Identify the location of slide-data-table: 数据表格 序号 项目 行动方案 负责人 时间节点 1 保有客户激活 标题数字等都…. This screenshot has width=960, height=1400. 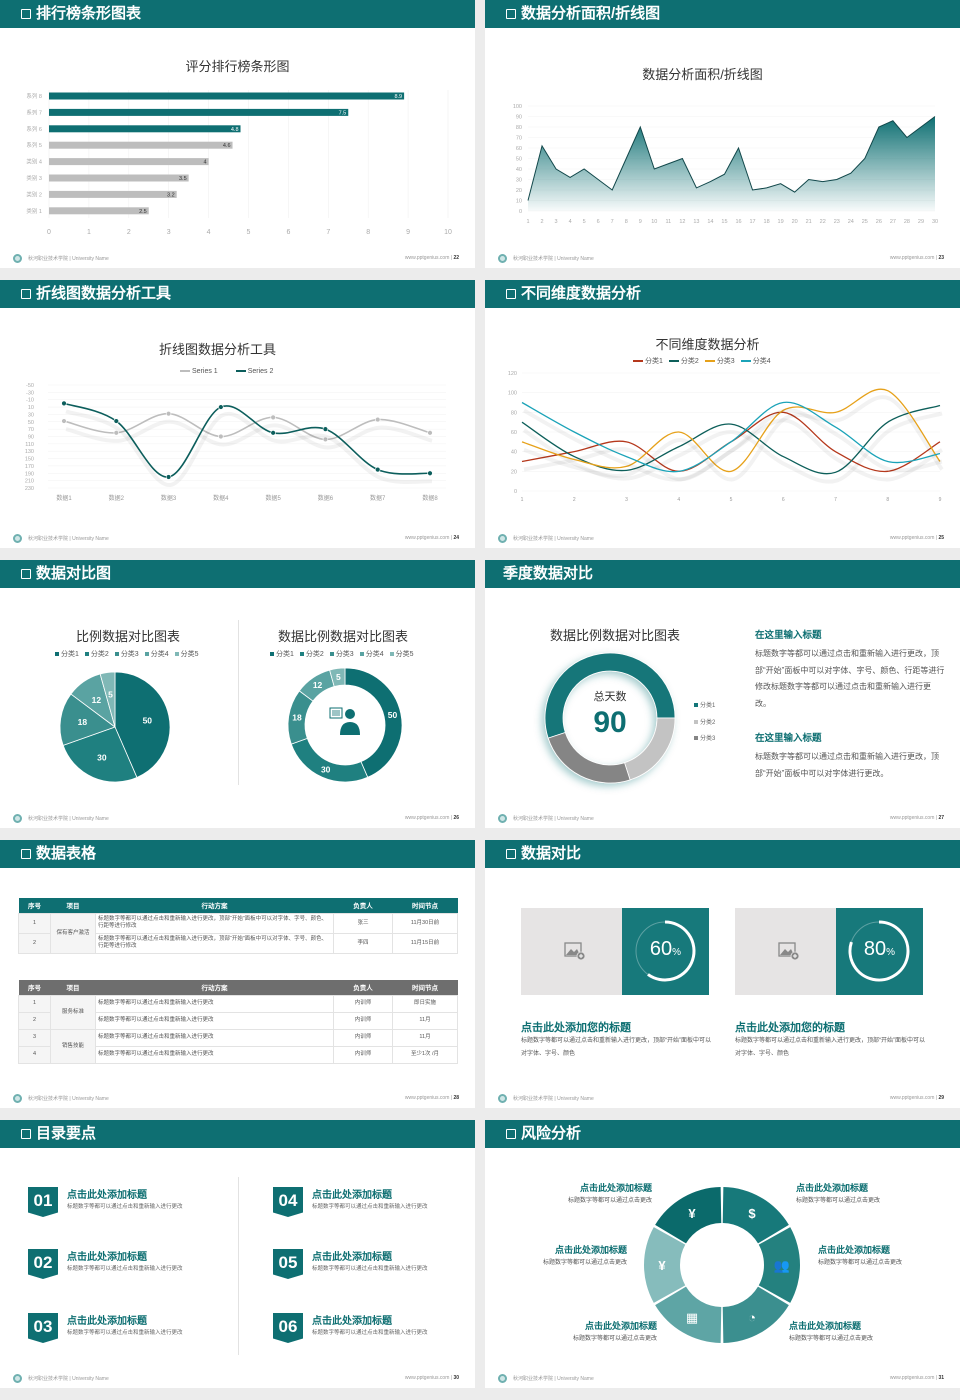
(237, 974).